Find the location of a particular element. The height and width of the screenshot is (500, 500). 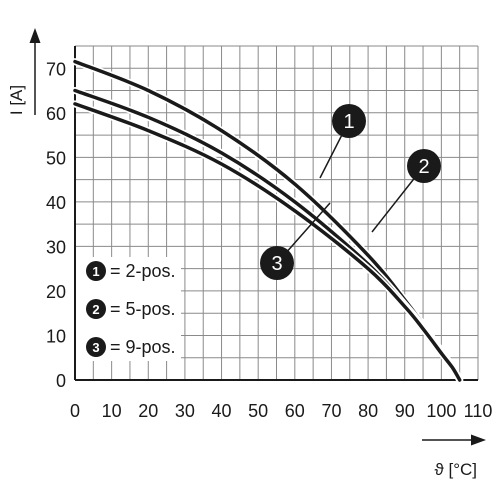

y-tick-label: 40 is located at coordinates (56, 203).